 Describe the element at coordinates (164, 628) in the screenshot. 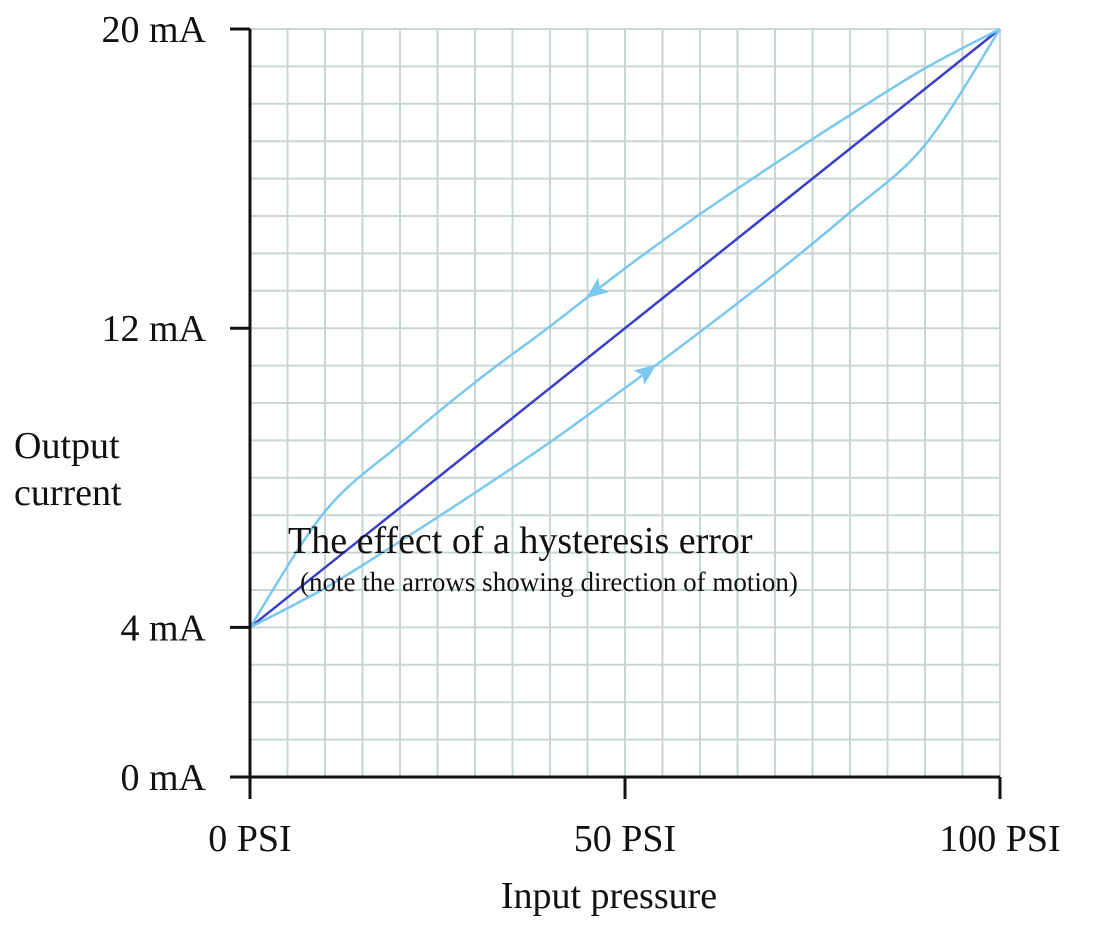

I see `y-tick-label: 4 mA` at that location.